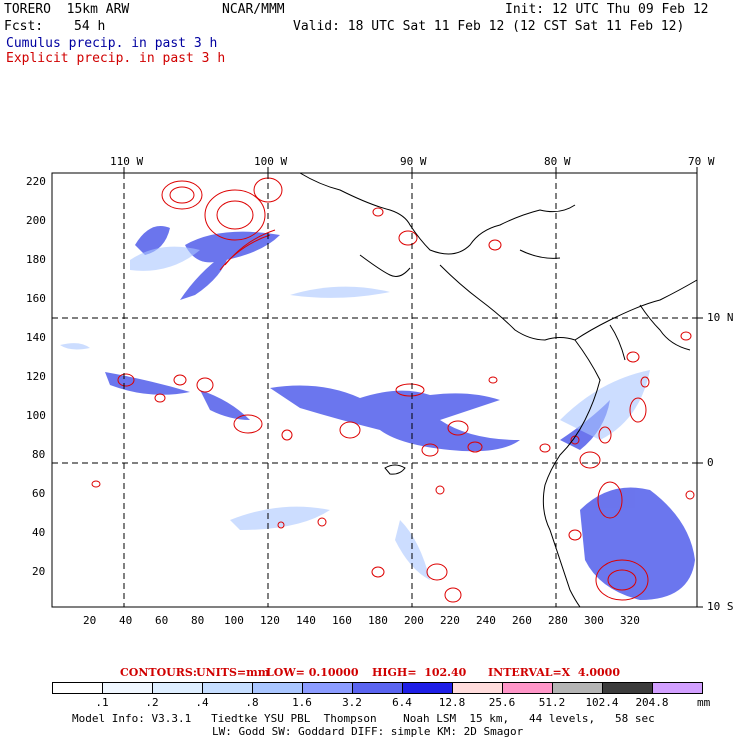 The width and height of the screenshot is (740, 740). Describe the element at coordinates (704, 702) in the screenshot. I see `colorbar-unit: mm` at that location.